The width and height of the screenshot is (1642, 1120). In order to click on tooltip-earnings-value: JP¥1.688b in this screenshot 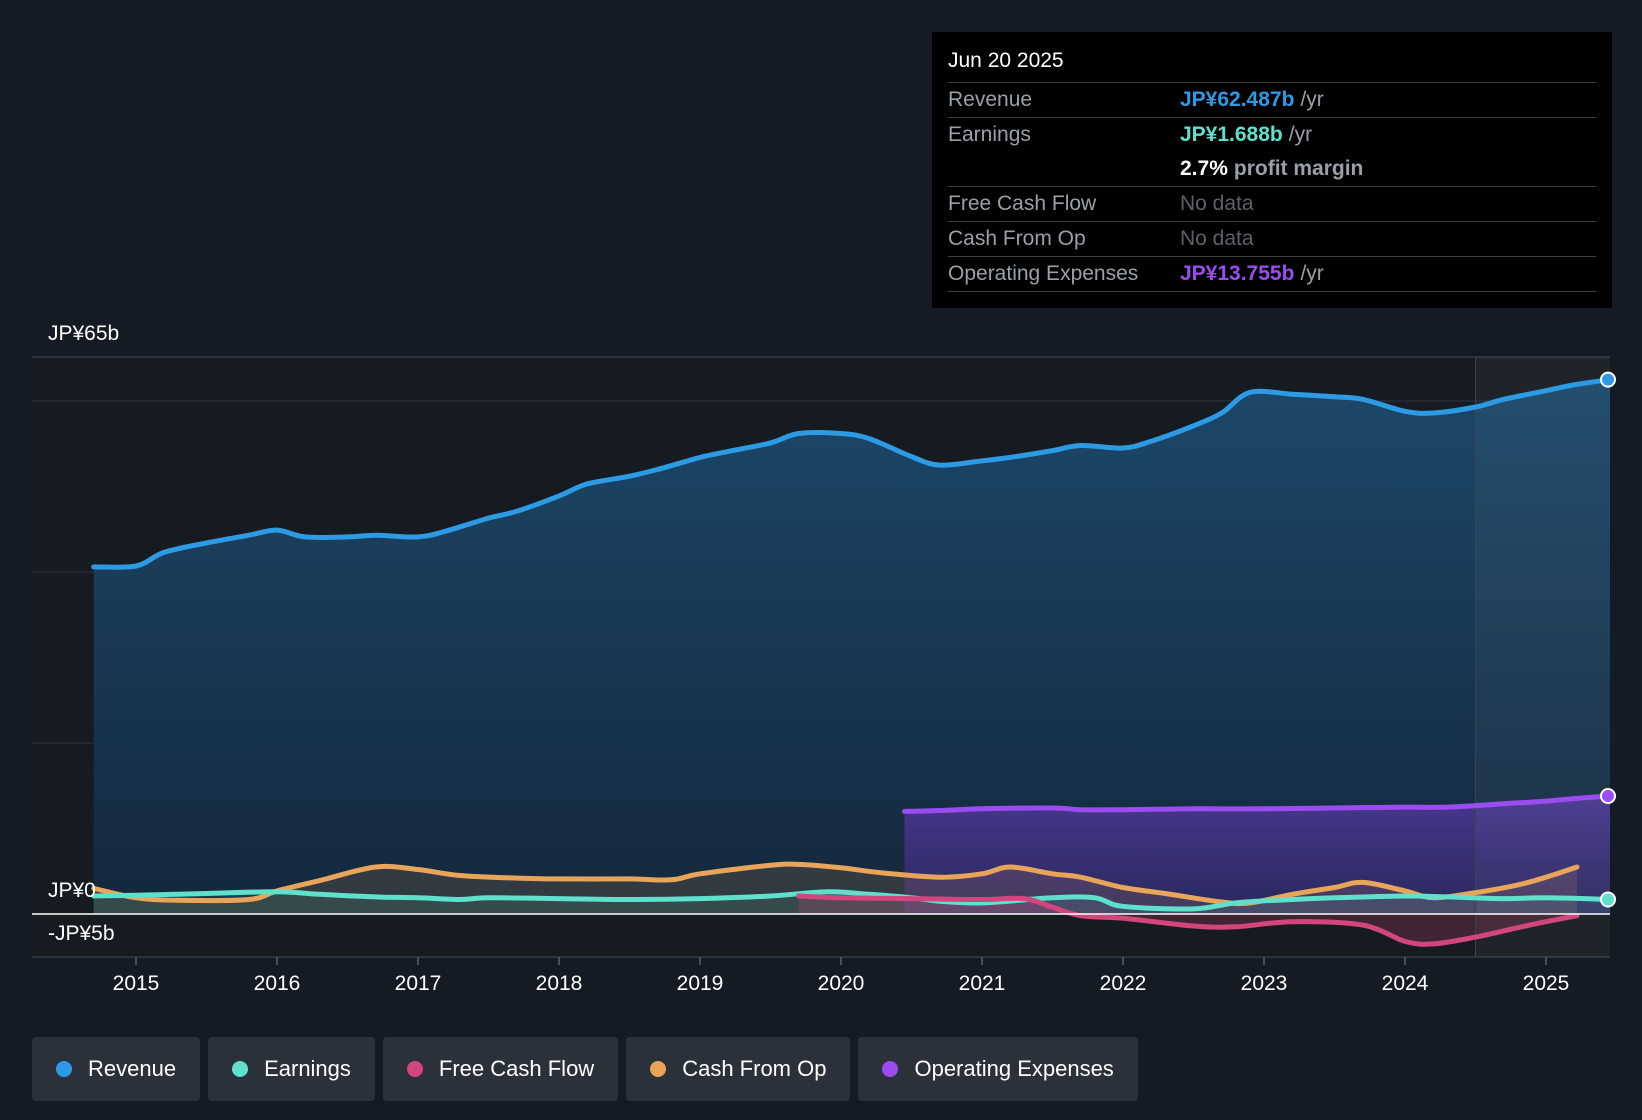, I will do `click(1231, 134)`.